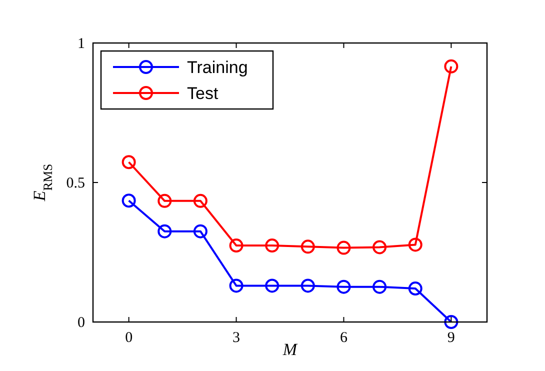 This screenshot has width=545, height=371. Describe the element at coordinates (290, 349) in the screenshot. I see `x-axis-title: M` at that location.